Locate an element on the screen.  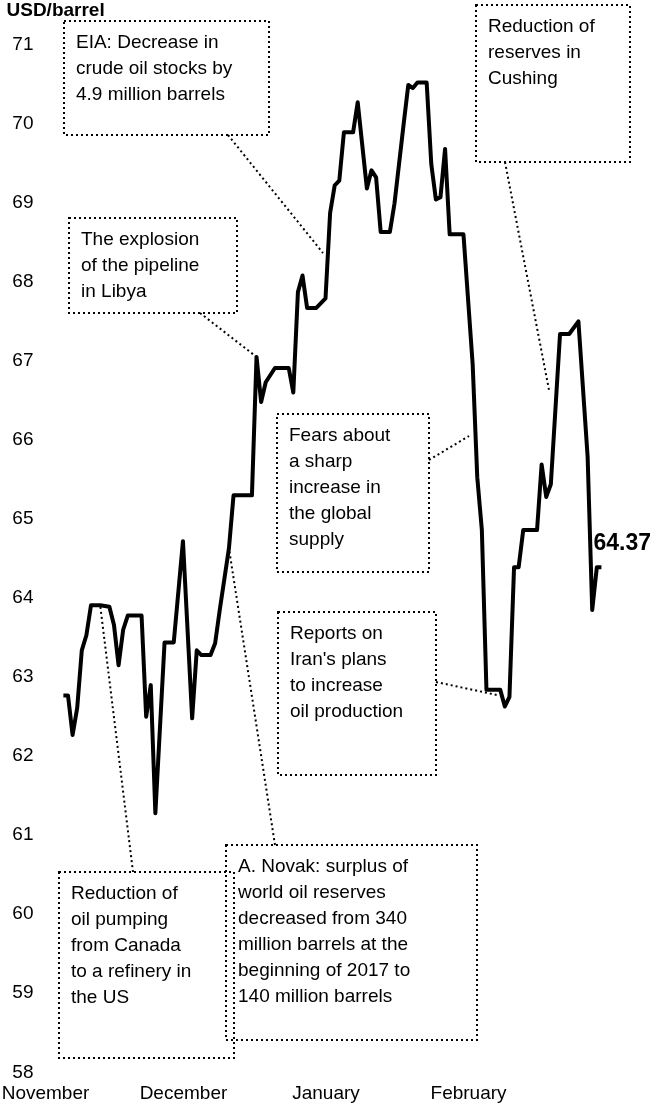
annotation: Reduction of oil pumping from Canada to a refinery in the US is located at coordinates (131, 944).